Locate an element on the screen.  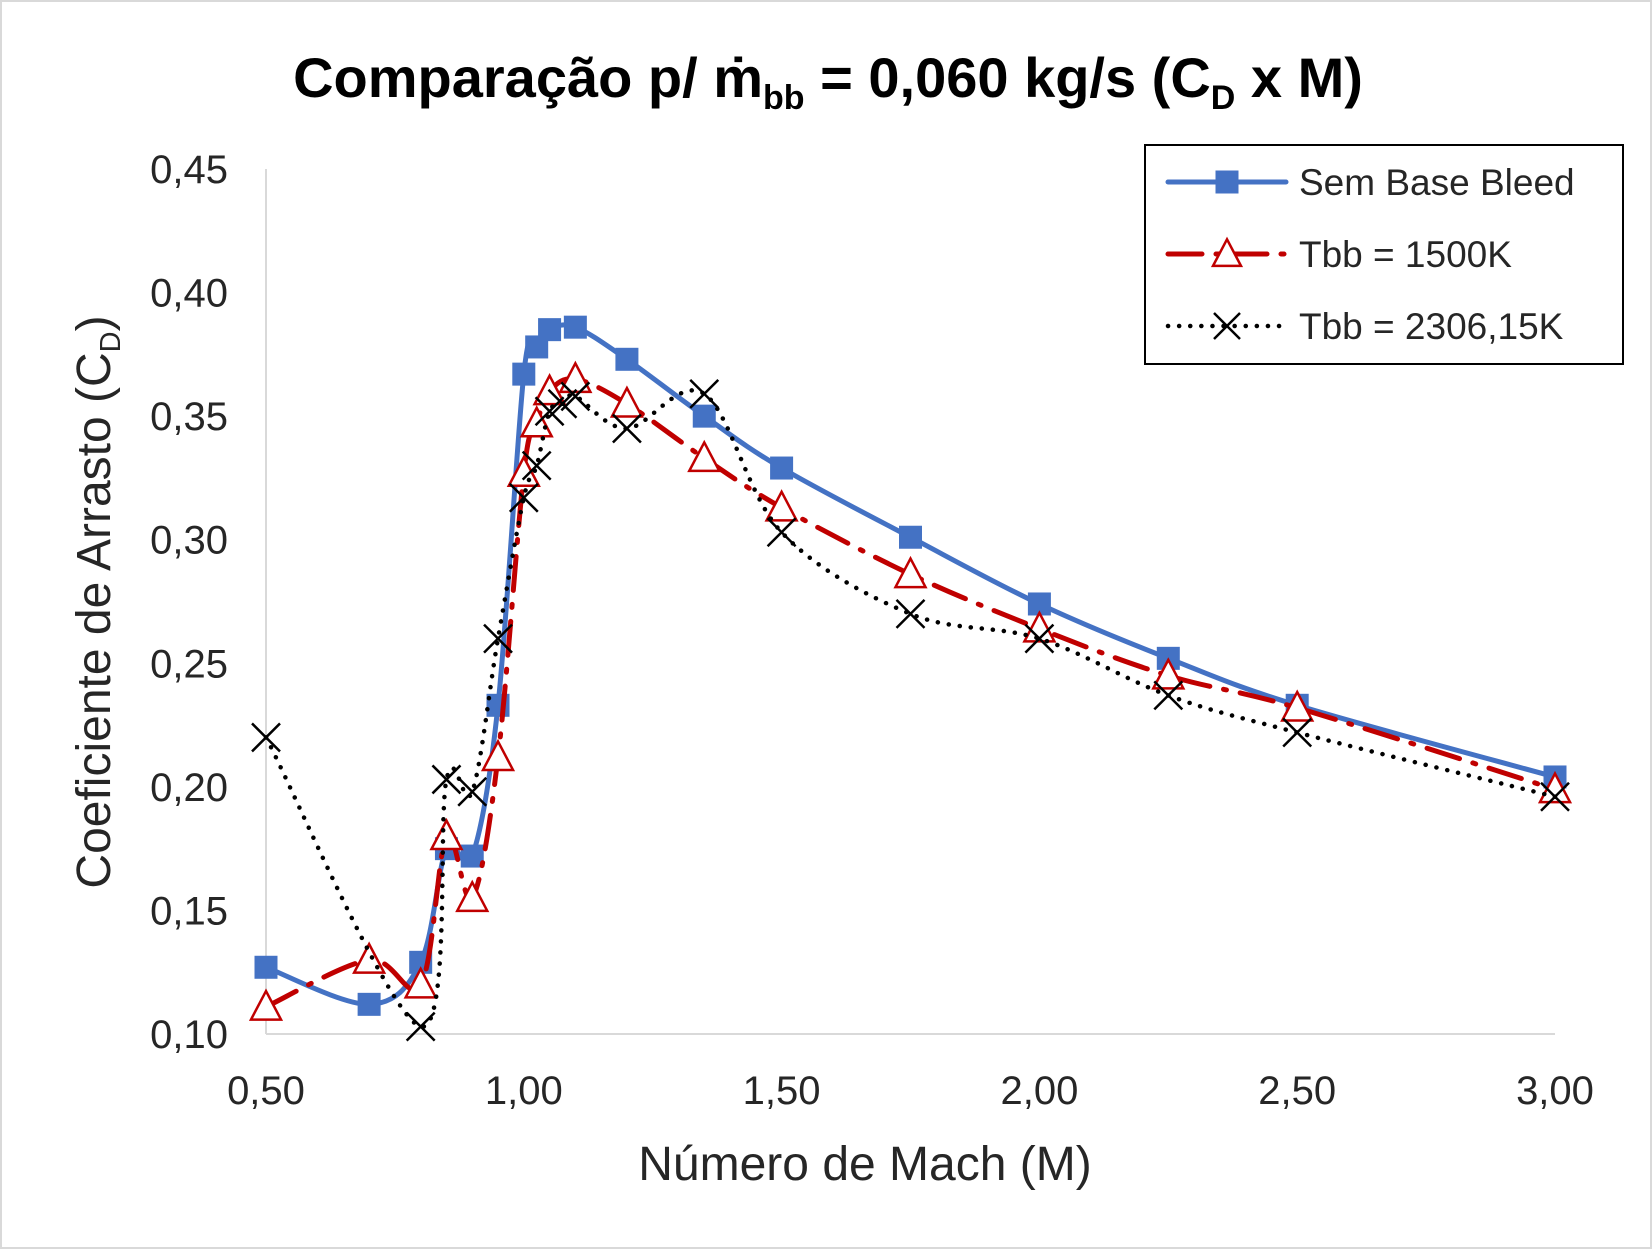
y-axis-label-end: ) is located at coordinates (94, 323).